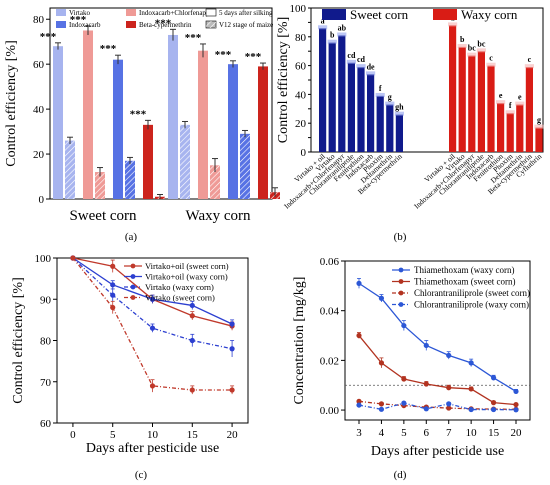 Image resolution: width=550 pixels, height=485 pixels. I want to click on significance-label: c, so click(491, 58).